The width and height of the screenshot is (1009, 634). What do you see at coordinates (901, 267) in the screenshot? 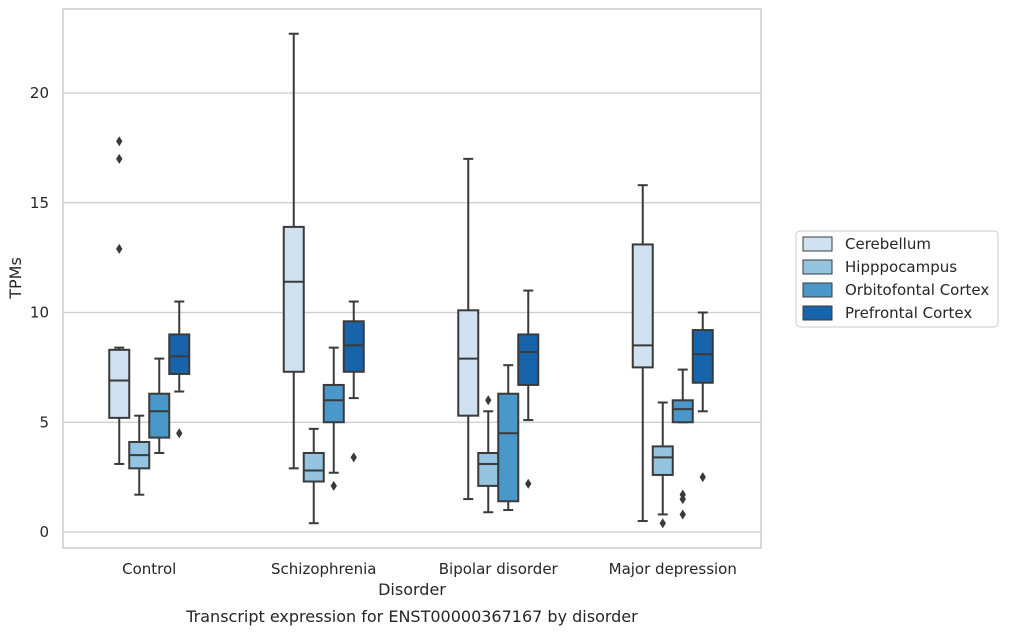
I see `legend-label: Hipppocampus` at bounding box center [901, 267].